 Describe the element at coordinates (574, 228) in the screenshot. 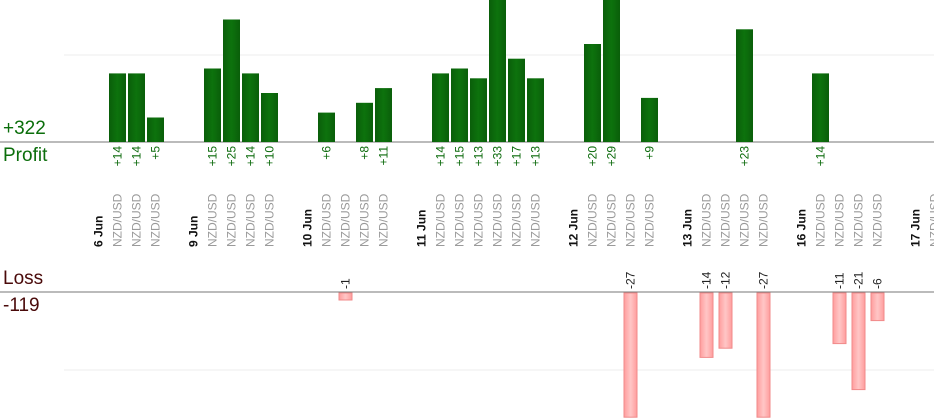

I see `date-label: 12 Jun` at that location.